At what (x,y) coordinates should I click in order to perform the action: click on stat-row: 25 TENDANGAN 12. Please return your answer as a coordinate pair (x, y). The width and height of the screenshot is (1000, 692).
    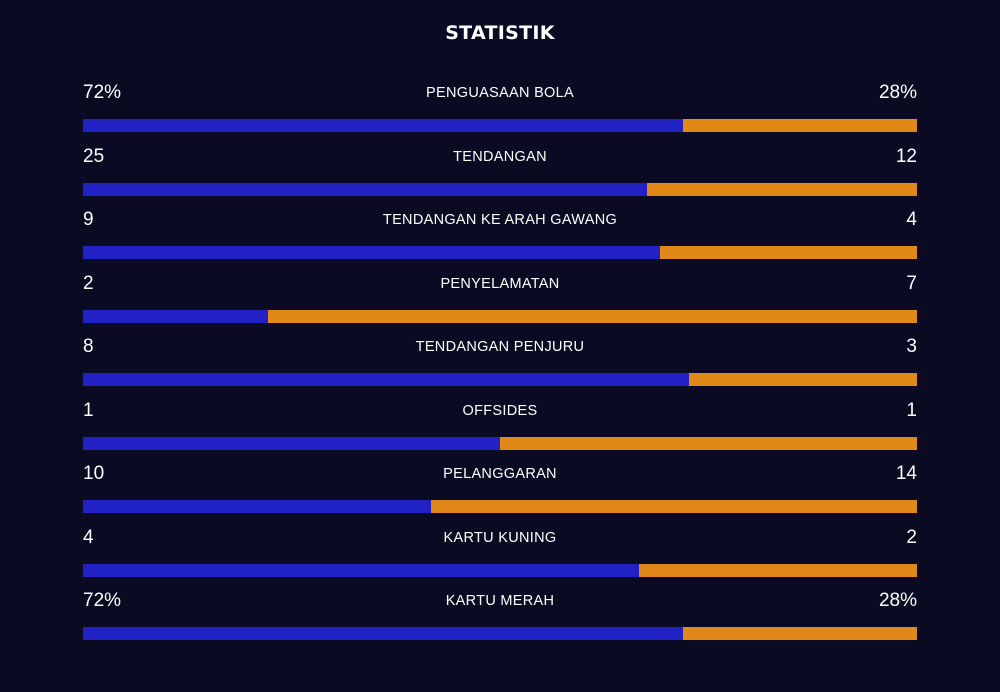
    Looking at the image, I should click on (500, 176).